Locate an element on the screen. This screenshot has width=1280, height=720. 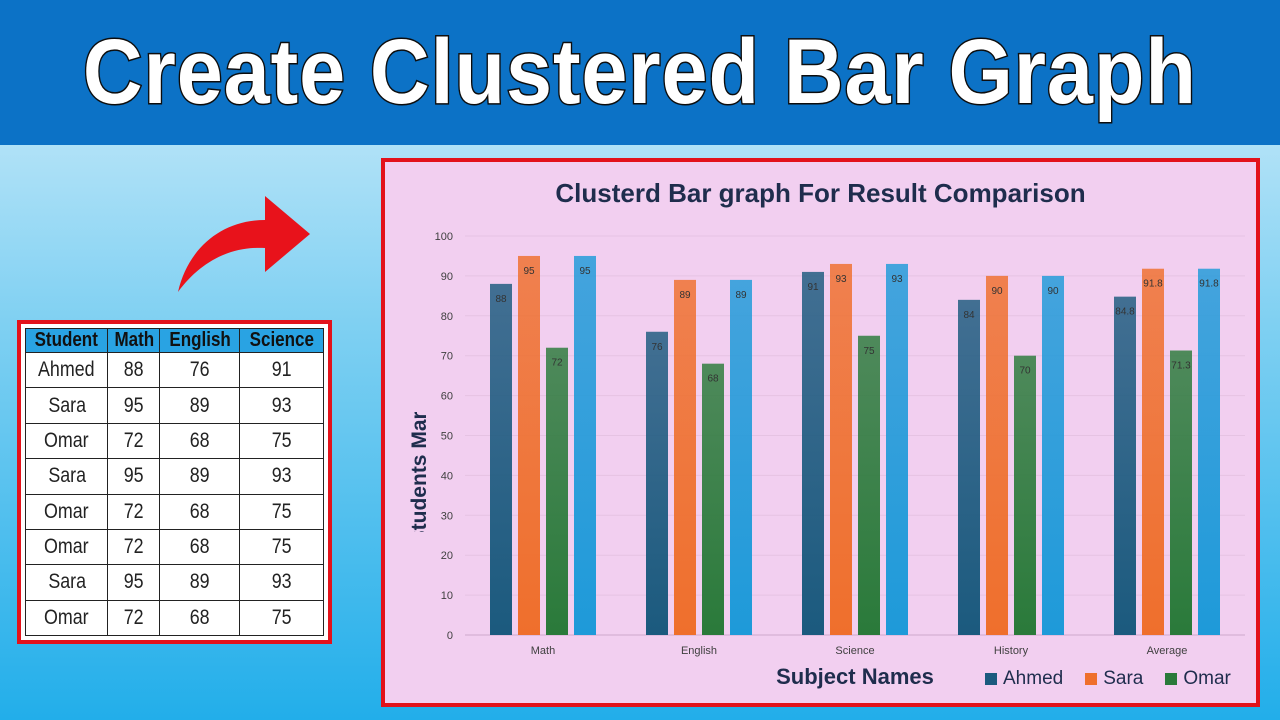
y-tick-label: 100 is located at coordinates (444, 237).